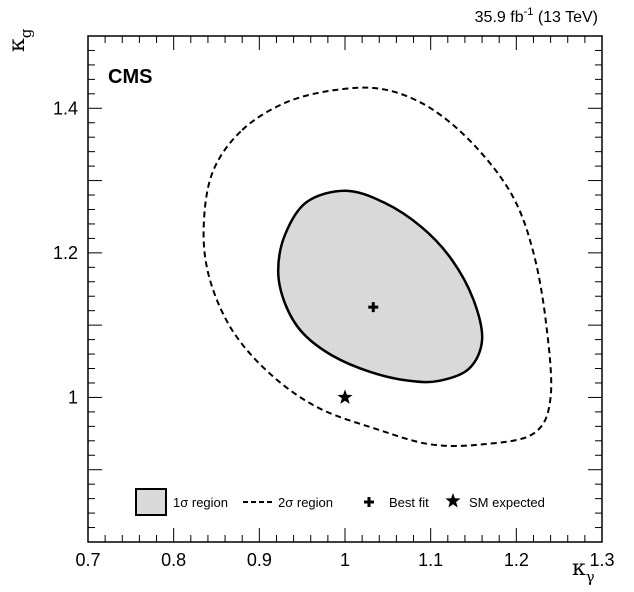 The height and width of the screenshot is (592, 634). Describe the element at coordinates (345, 560) in the screenshot. I see `x-tick-label-3: 1` at that location.